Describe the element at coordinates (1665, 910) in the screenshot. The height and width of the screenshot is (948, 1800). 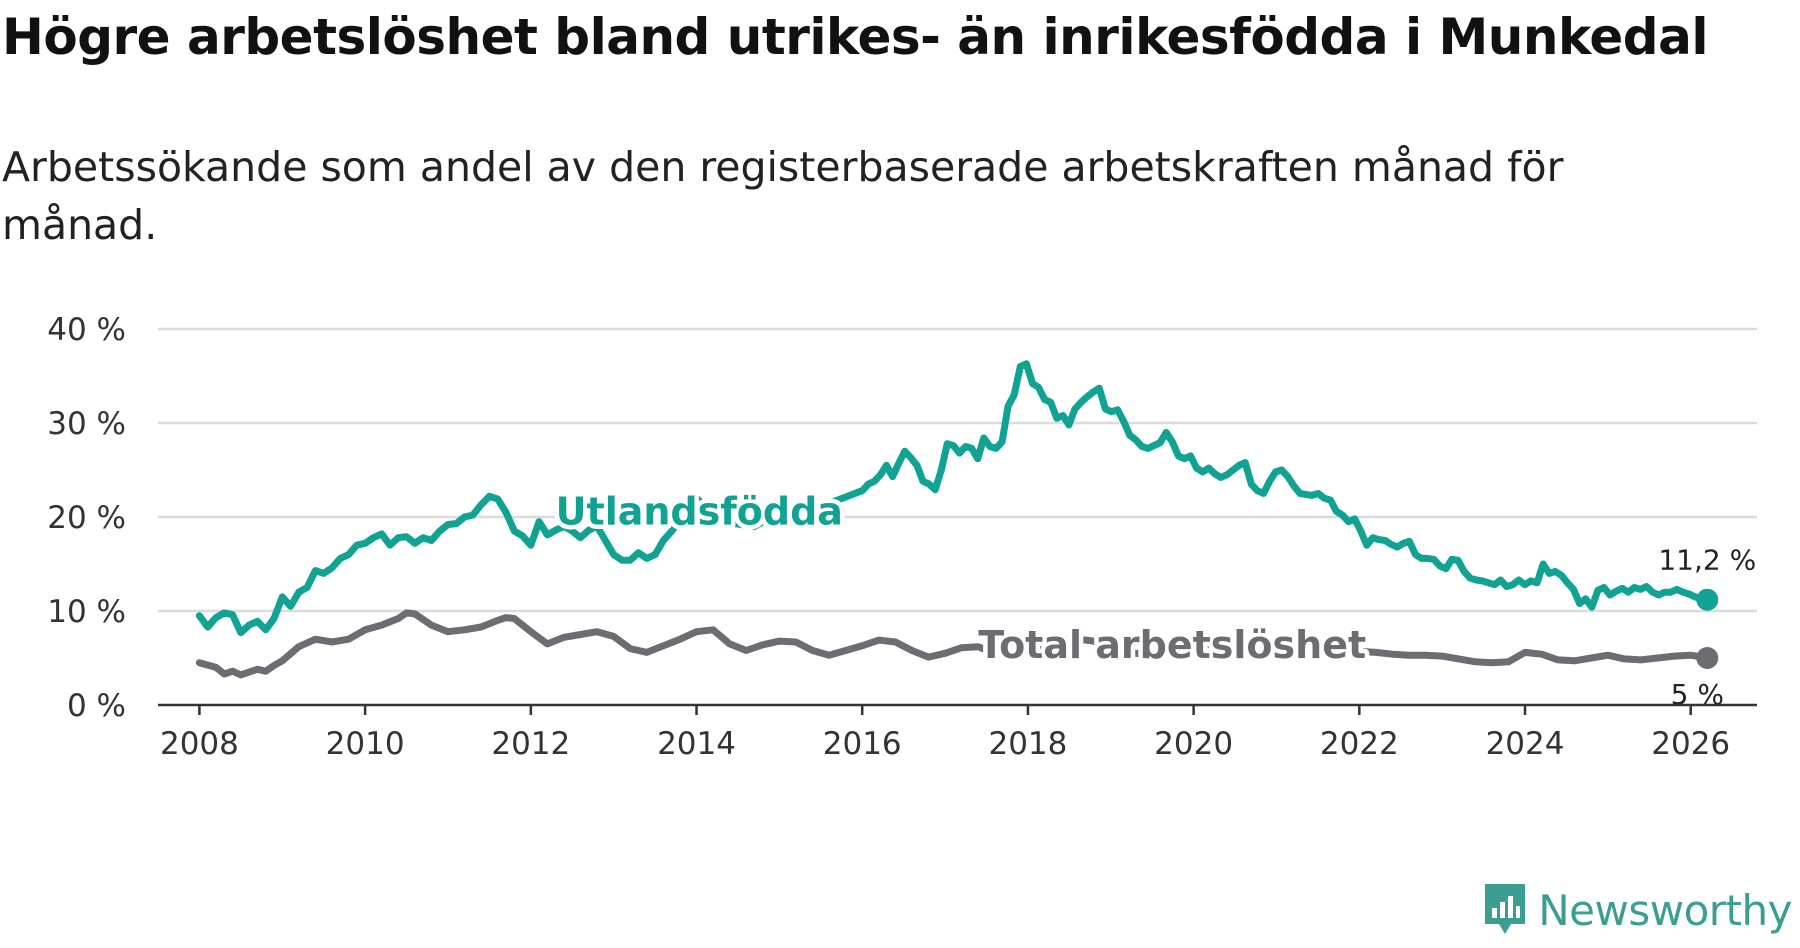
I see `brand-name: Newsworthy` at that location.